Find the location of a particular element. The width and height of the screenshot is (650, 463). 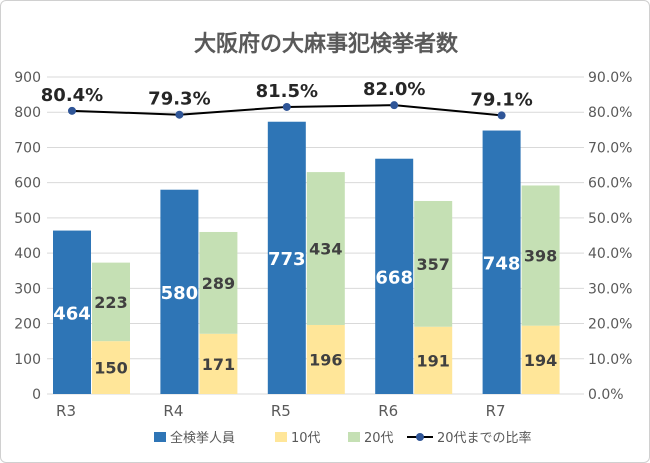

y-tick-label: 600 is located at coordinates (27, 184).